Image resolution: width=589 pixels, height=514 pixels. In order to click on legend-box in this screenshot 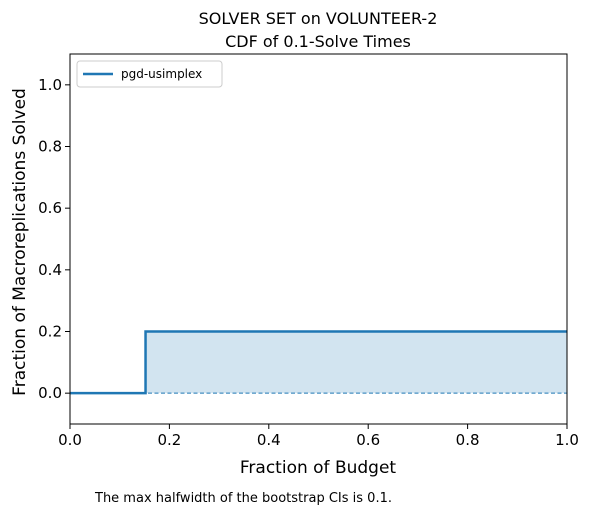, I will do `click(149, 74)`.